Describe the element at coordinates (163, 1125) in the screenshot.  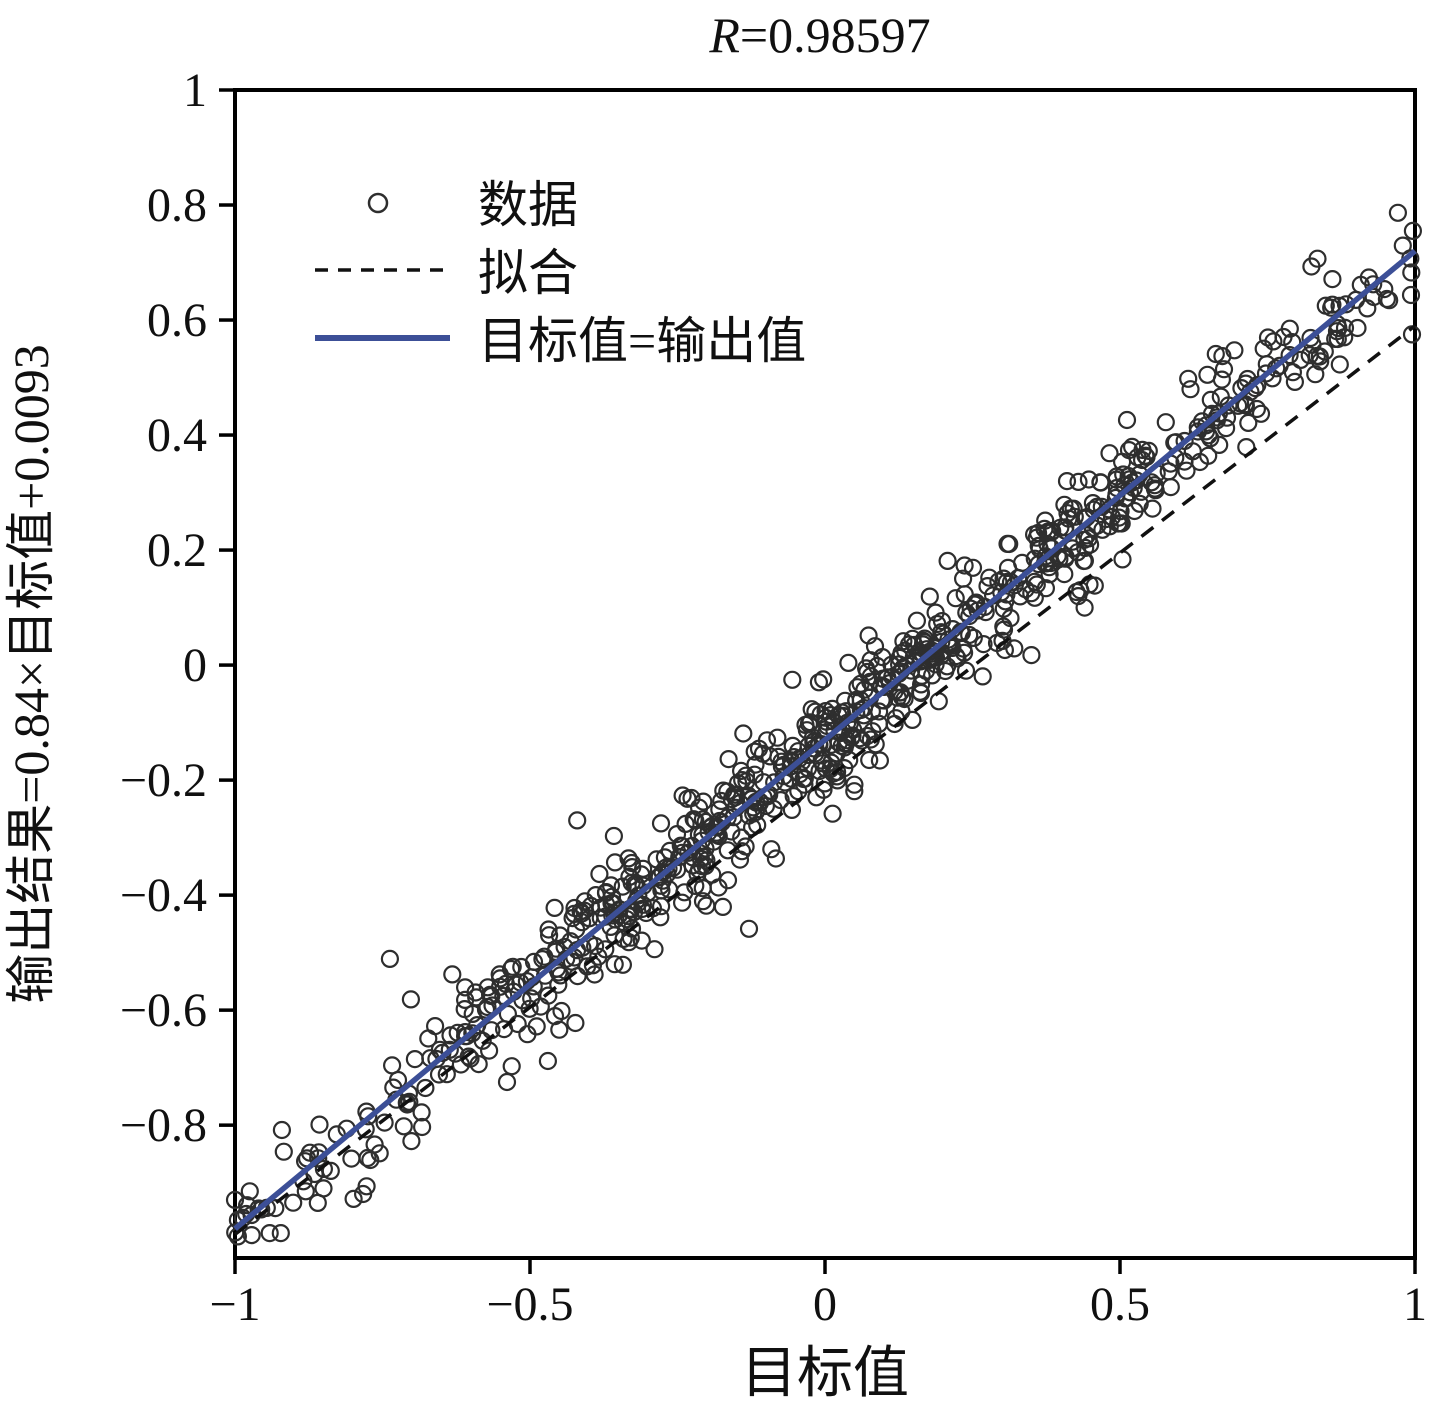
I see `y-tick-label: −0.8` at that location.